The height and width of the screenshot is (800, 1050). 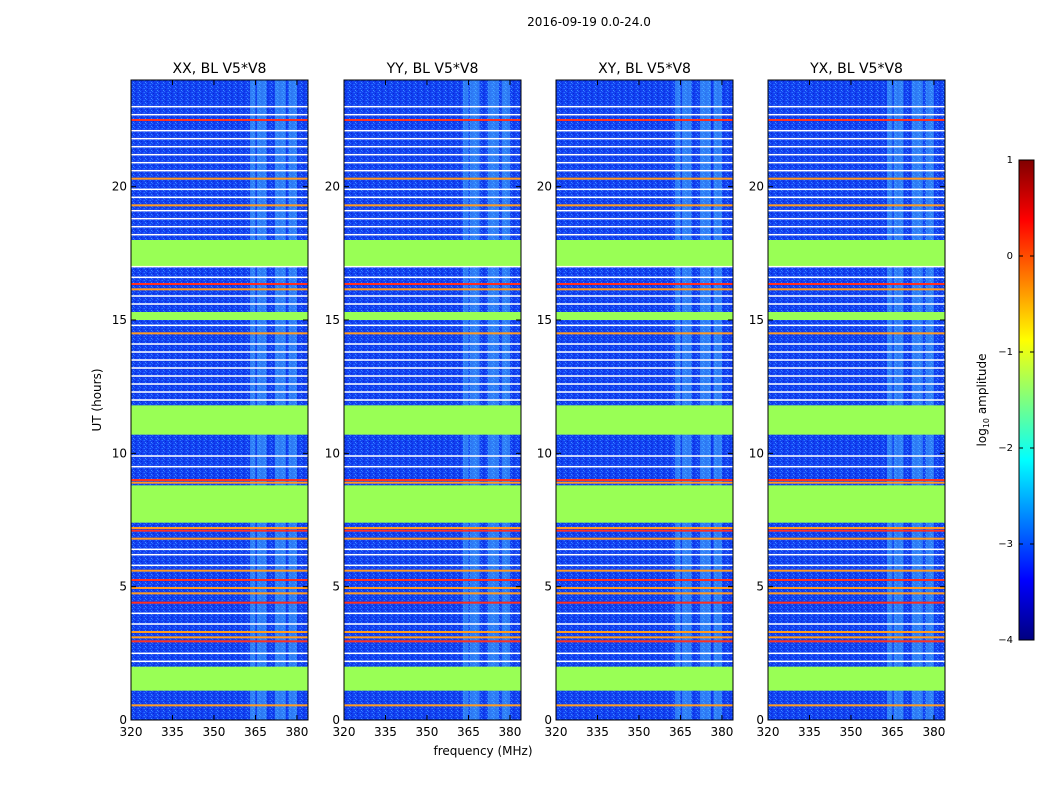 What do you see at coordinates (589, 22) in the screenshot?
I see `figure-title: 2016-09-19 0.0-24.0` at bounding box center [589, 22].